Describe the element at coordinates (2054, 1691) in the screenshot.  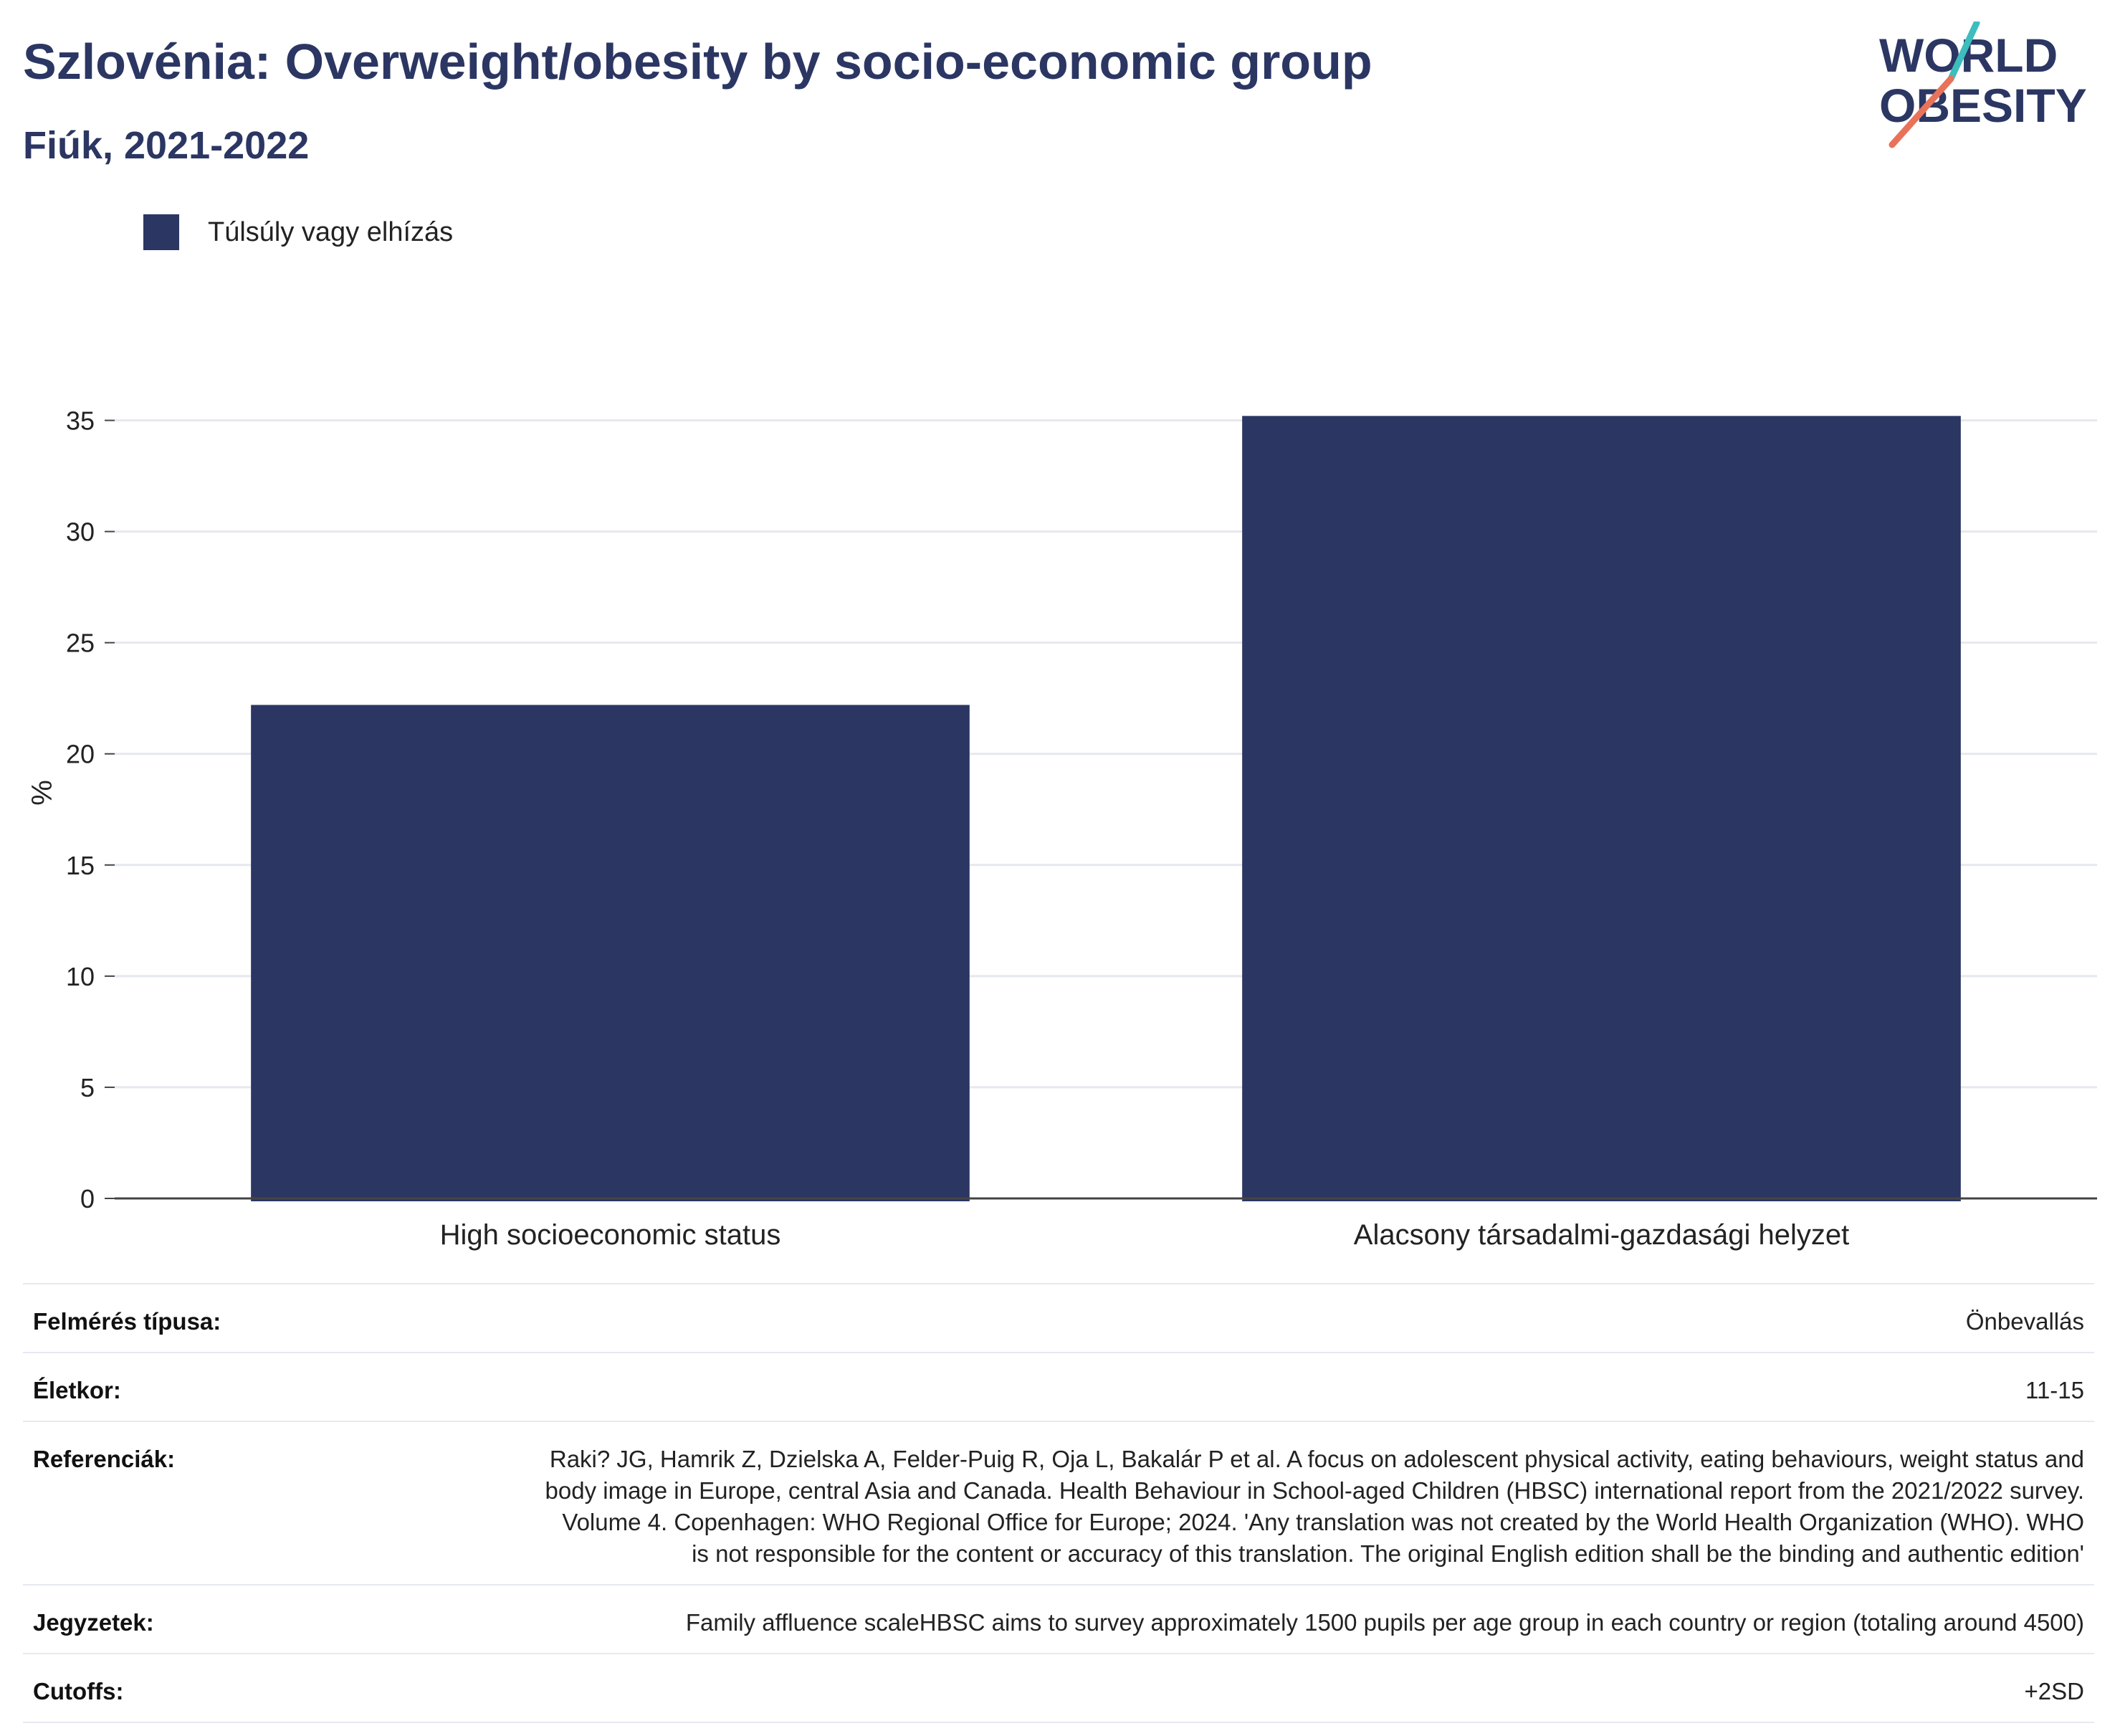
I see `metadata-value: +2SD` at that location.